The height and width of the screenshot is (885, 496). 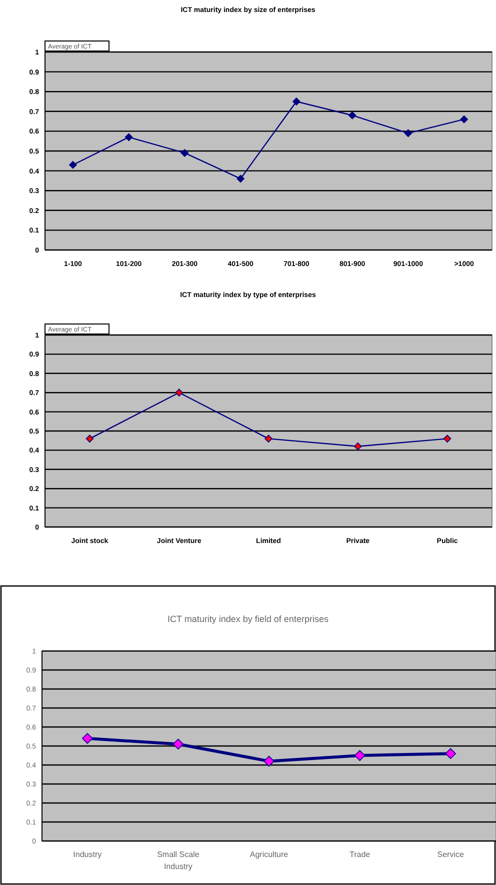 What do you see at coordinates (178, 860) in the screenshot?
I see `x-tick-label: Small Scale Industry` at bounding box center [178, 860].